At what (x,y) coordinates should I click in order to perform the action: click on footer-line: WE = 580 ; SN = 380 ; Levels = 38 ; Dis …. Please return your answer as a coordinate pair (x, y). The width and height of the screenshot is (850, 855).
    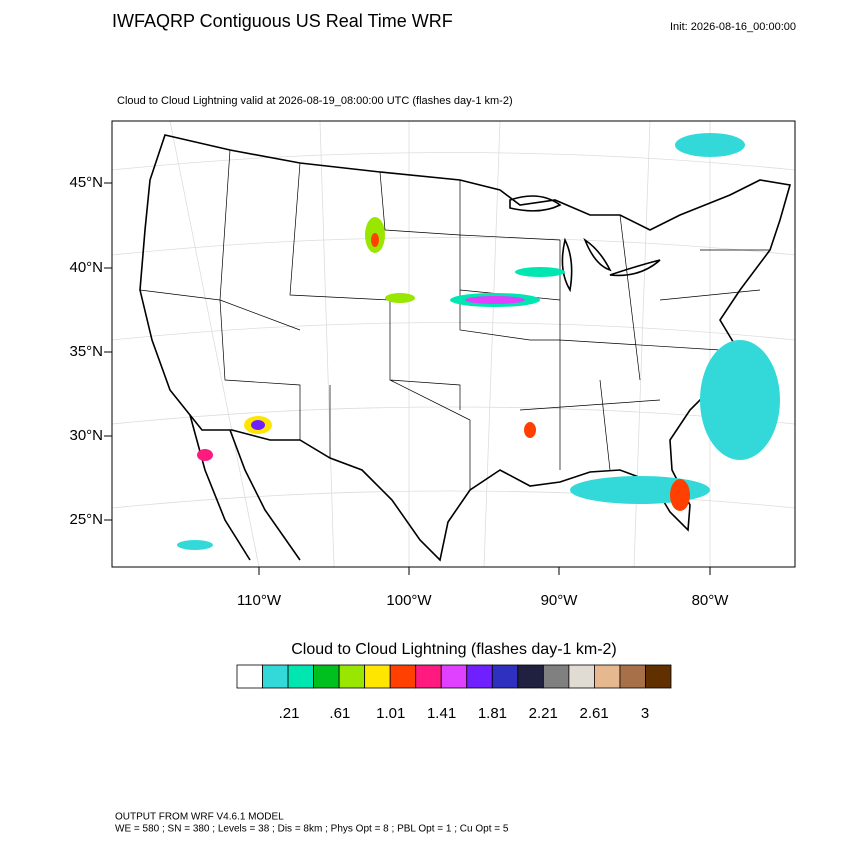
    Looking at the image, I should click on (312, 829).